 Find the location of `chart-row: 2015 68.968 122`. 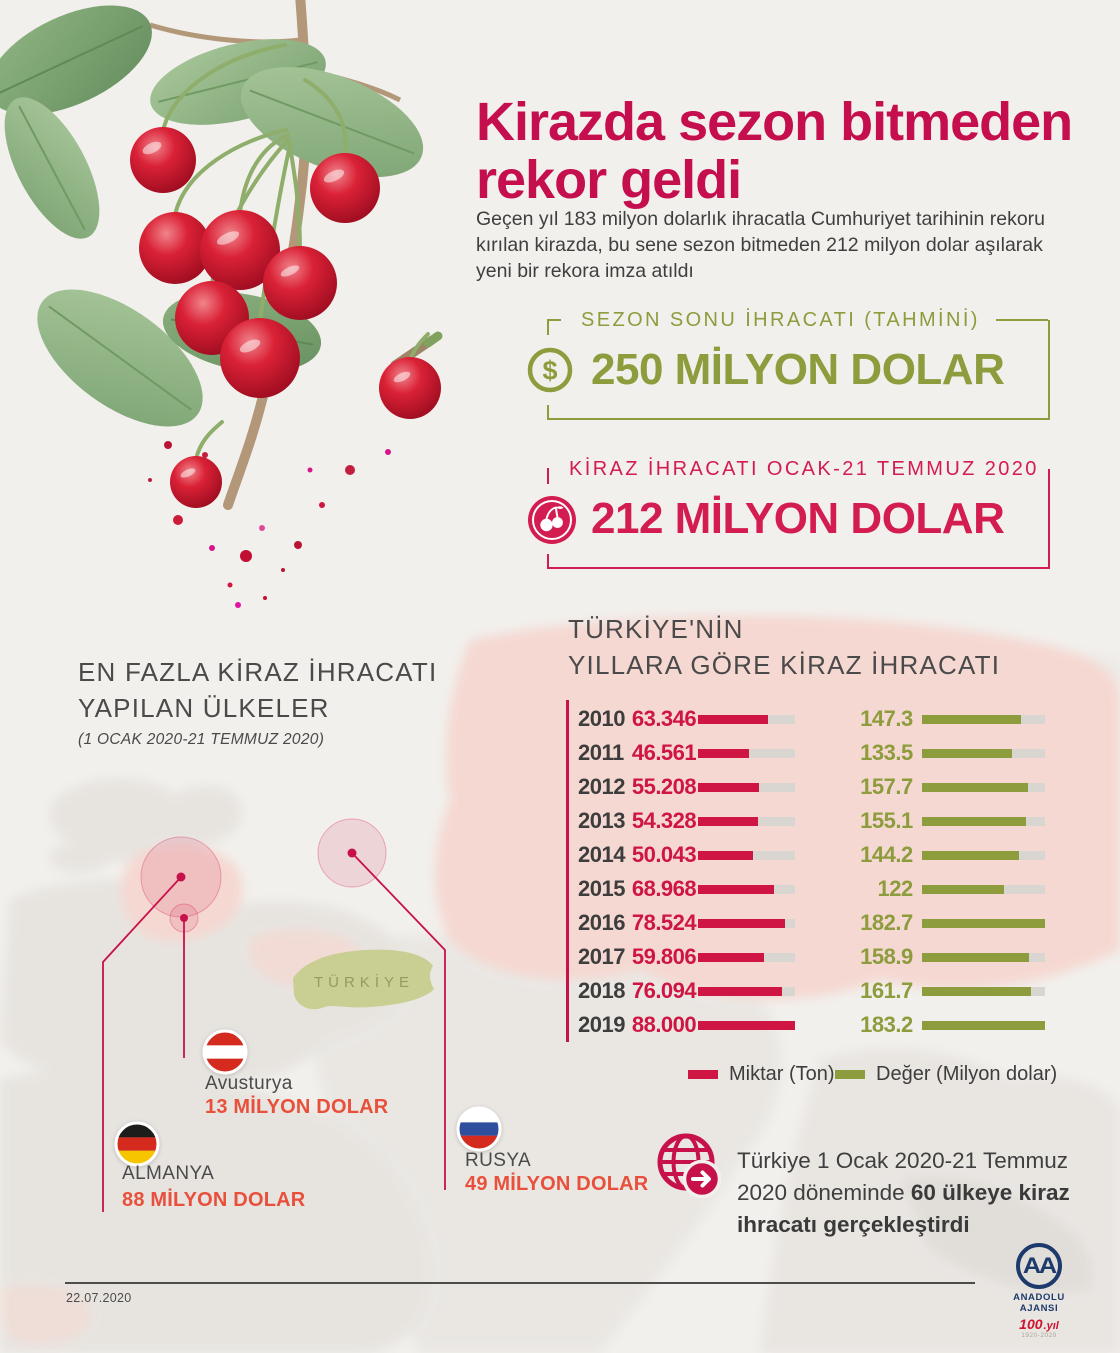

chart-row: 2015 68.968 122 is located at coordinates (806, 889).